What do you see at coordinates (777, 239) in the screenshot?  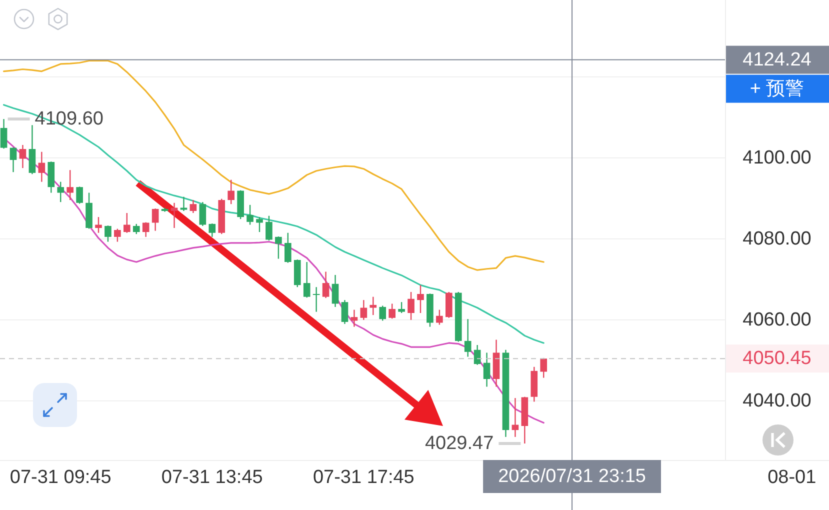 I see `y-tick-label: 4080.00` at bounding box center [777, 239].